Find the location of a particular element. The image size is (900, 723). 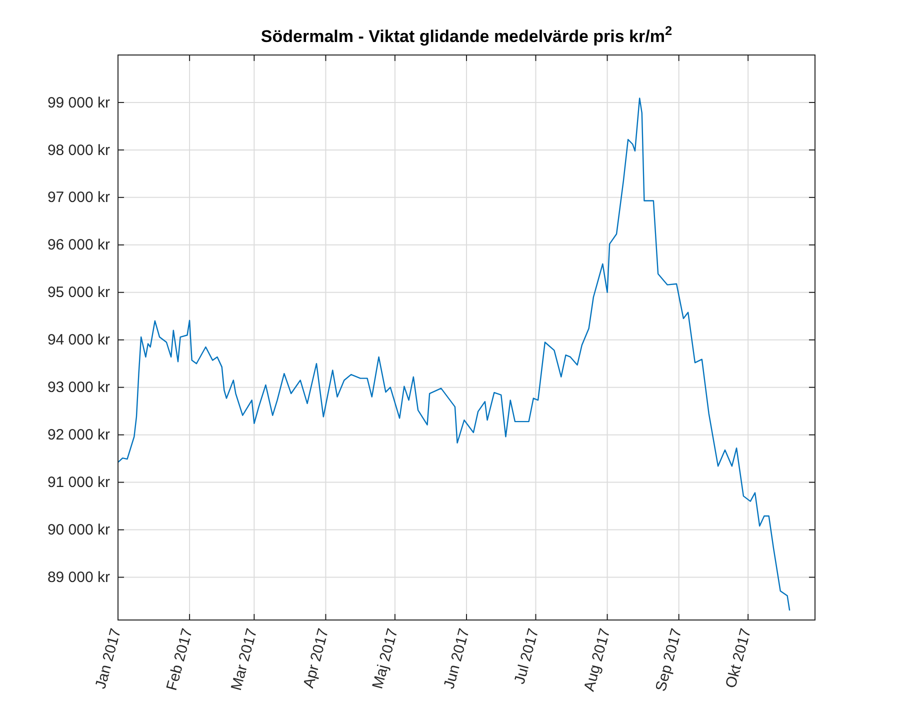

y-tick-label: 99 000 kr is located at coordinates (78, 103).